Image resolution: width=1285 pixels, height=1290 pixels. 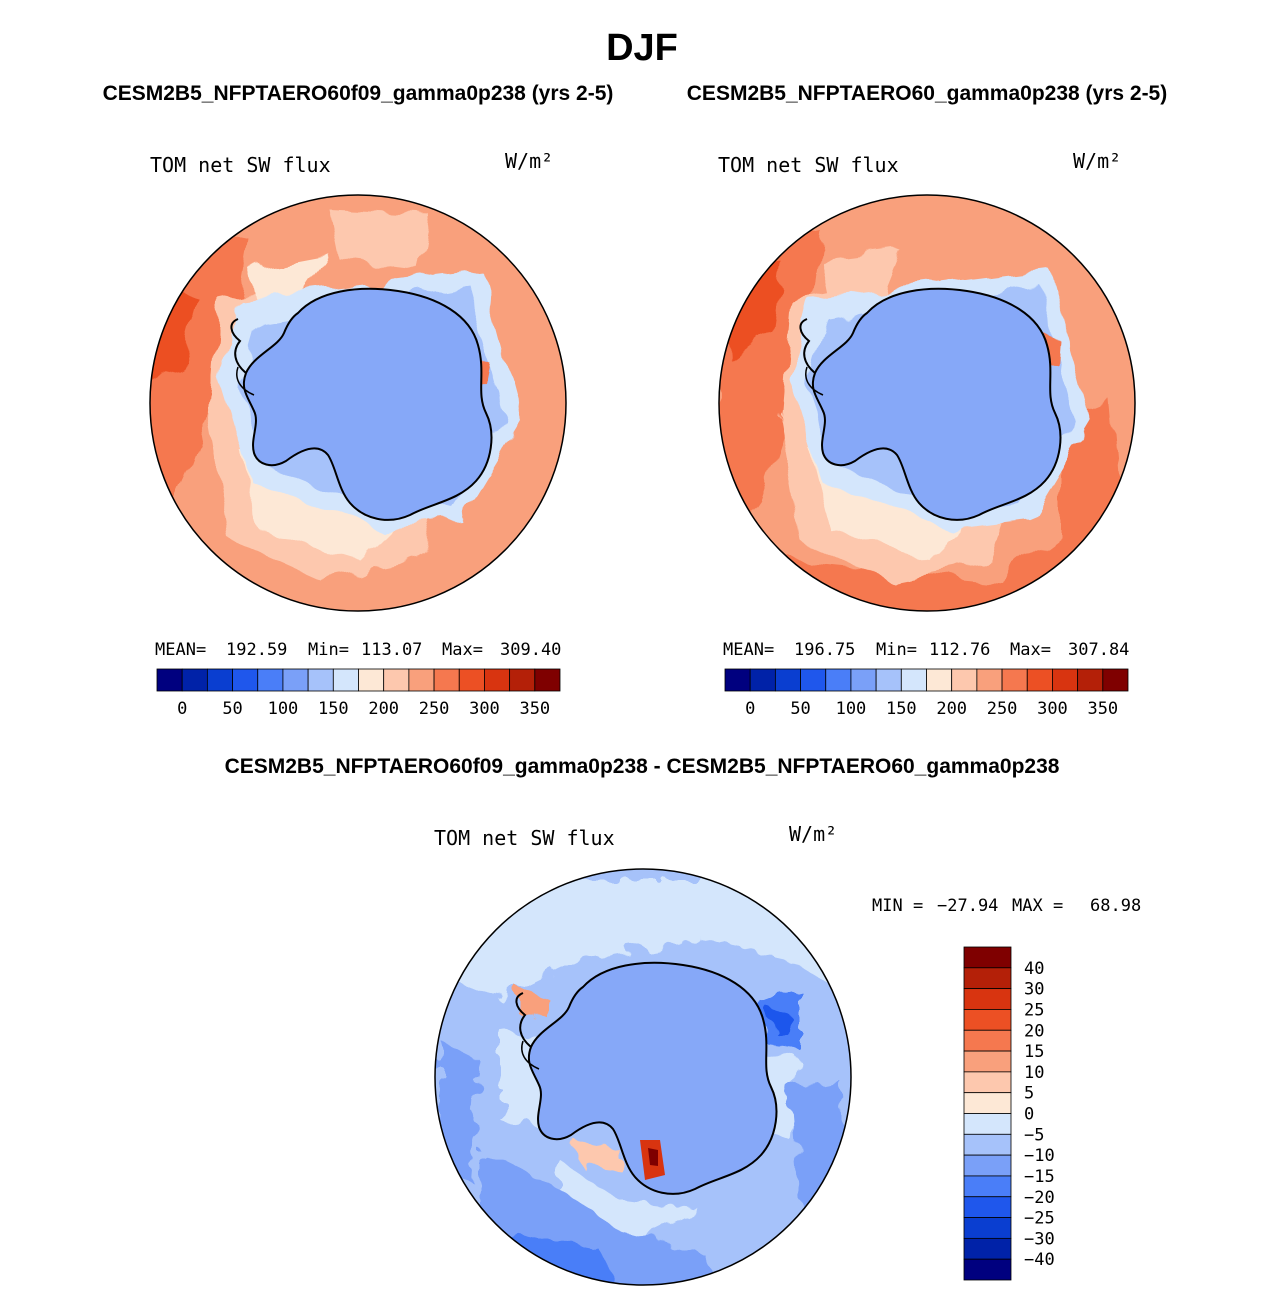 What do you see at coordinates (1034, 1031) in the screenshot?
I see `colorbar-tick-label: 20` at bounding box center [1034, 1031].